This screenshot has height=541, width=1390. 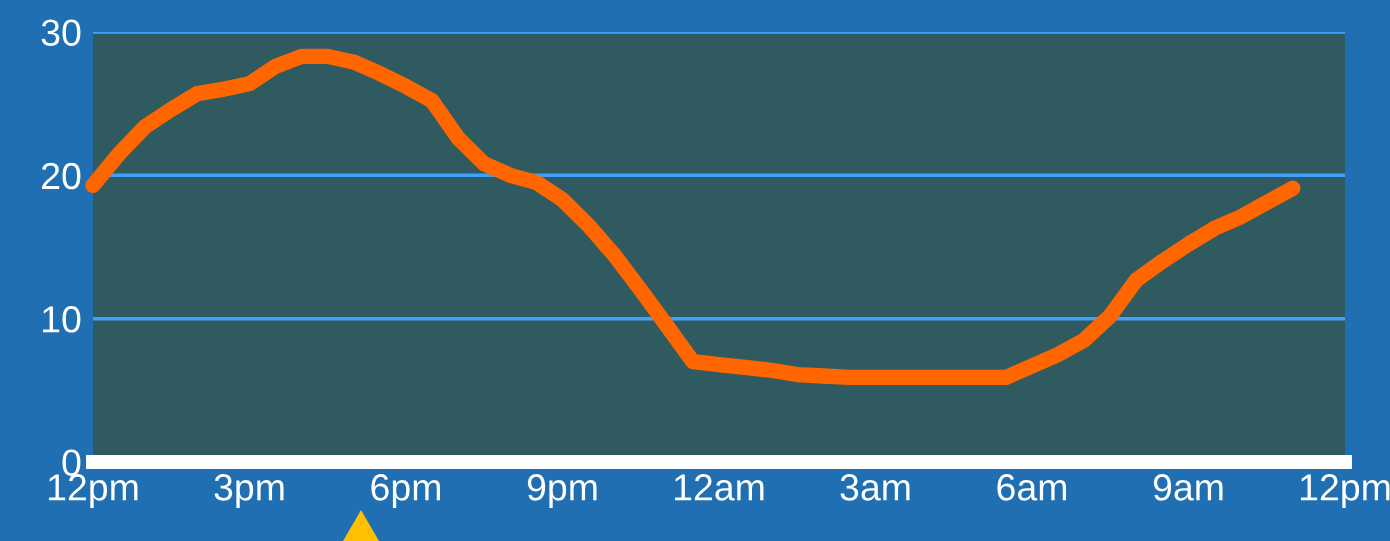 What do you see at coordinates (249, 491) in the screenshot?
I see `x-tick-label: 3pm` at bounding box center [249, 491].